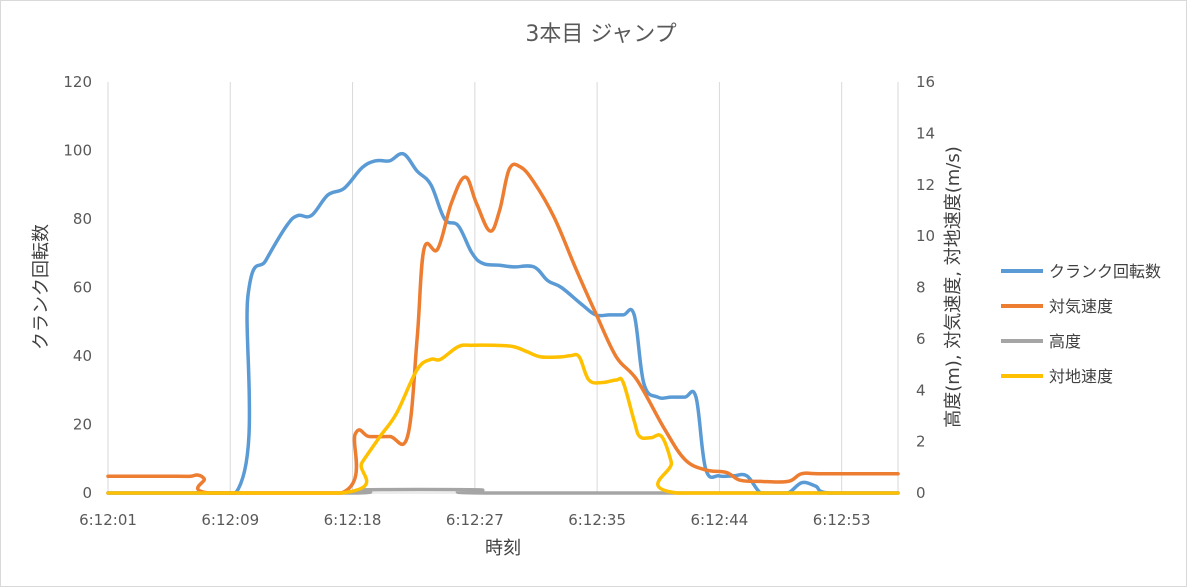 The image size is (1187, 588). What do you see at coordinates (1065, 341) in the screenshot?
I see `legend-label: 高度` at bounding box center [1065, 341].